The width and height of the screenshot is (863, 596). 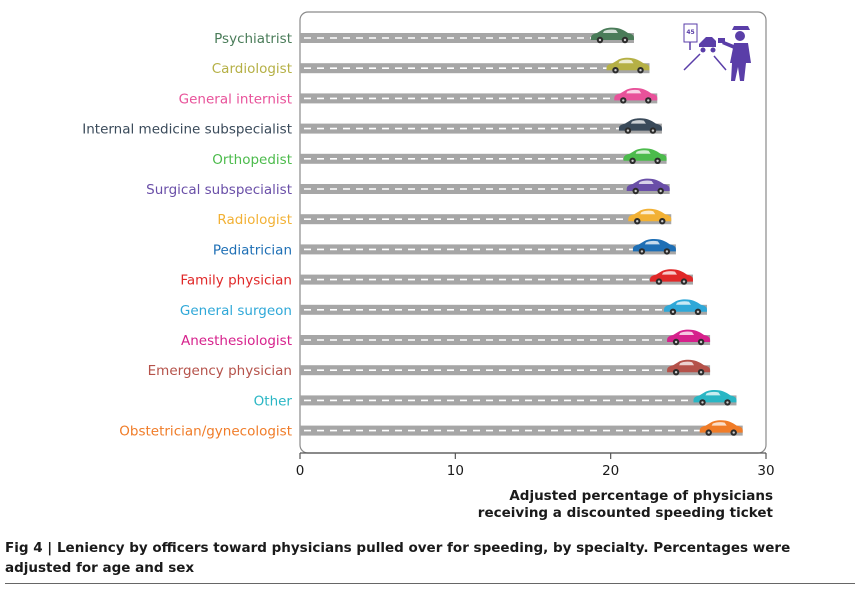 What do you see at coordinates (253, 39) in the screenshot?
I see `category-label: Psychiatrist` at bounding box center [253, 39].